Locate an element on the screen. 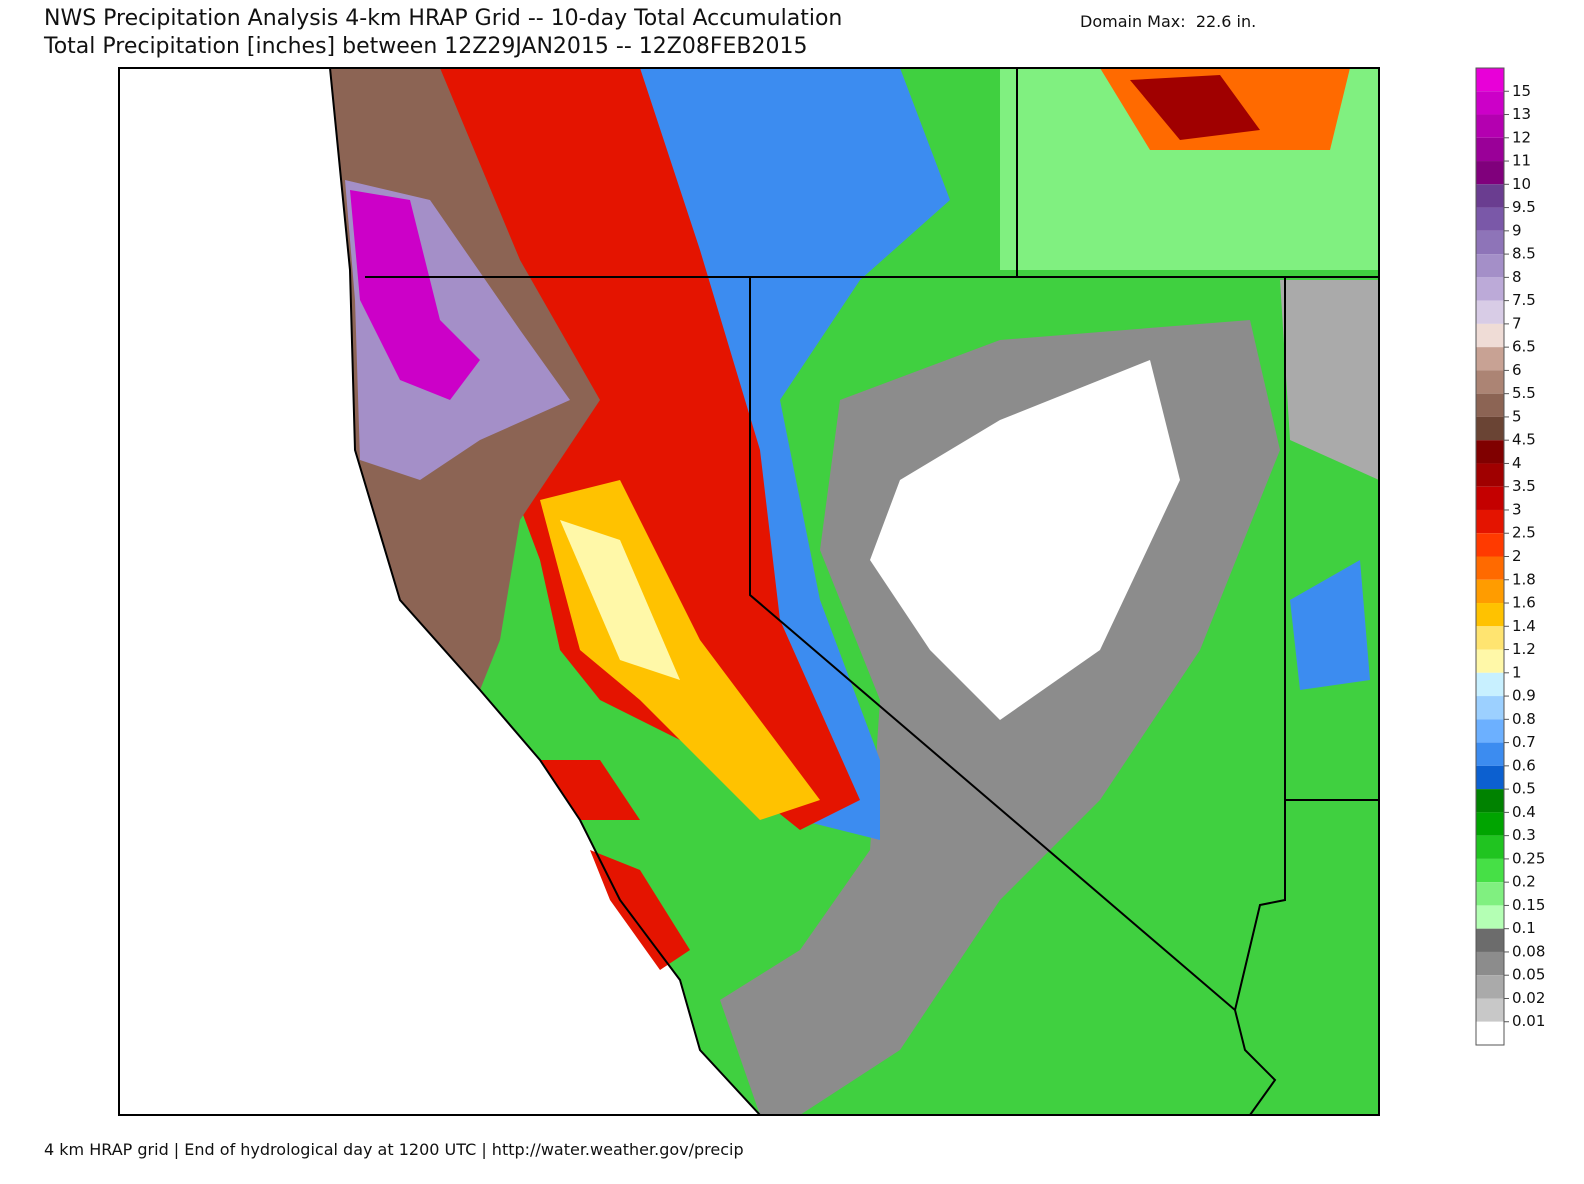 The width and height of the screenshot is (1584, 1184). legend-label: 0.08 is located at coordinates (1528, 951).